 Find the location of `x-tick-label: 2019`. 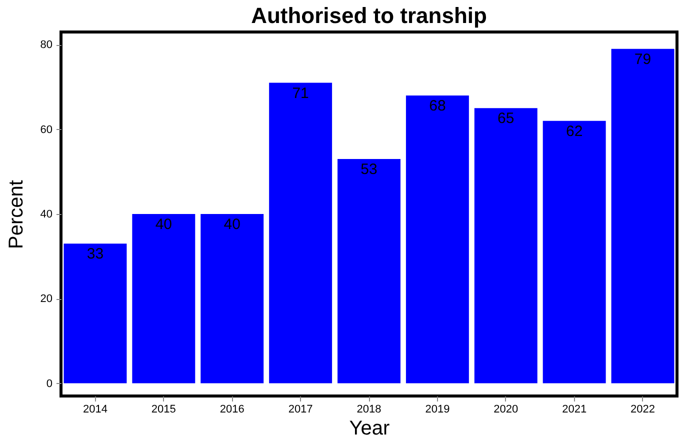

x-tick-label: 2019 is located at coordinates (437, 410).